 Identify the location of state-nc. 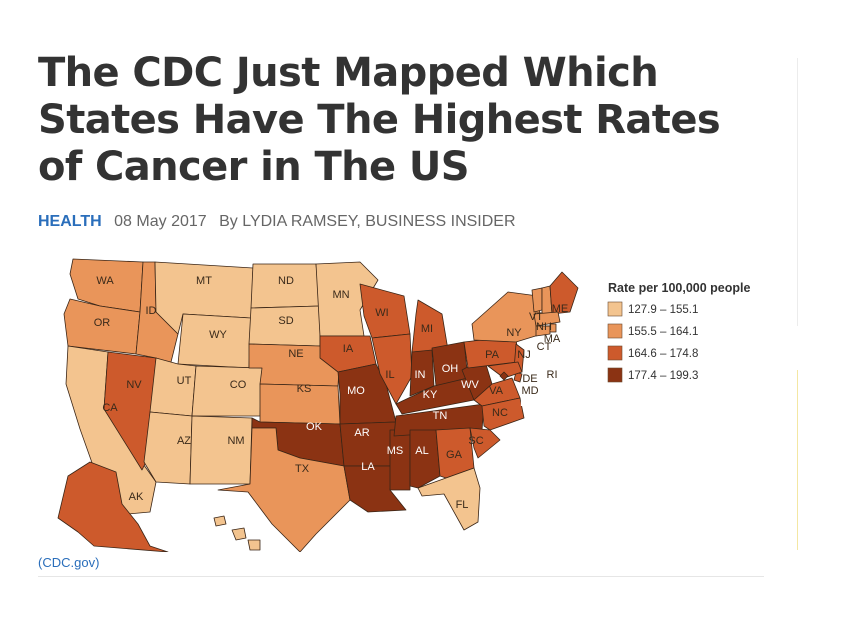
(503, 414).